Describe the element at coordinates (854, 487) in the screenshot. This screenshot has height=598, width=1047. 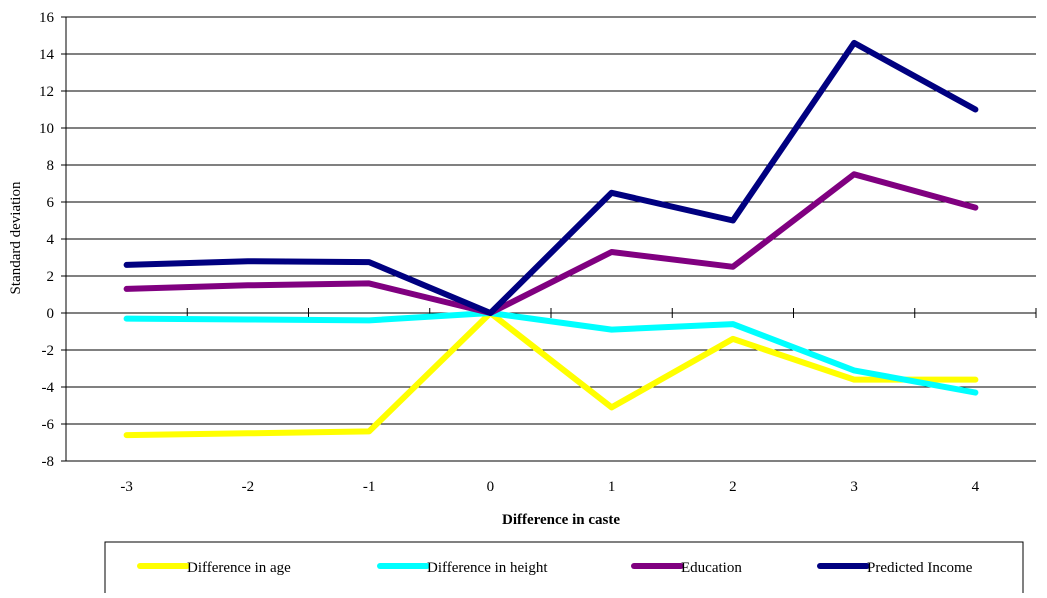
I see `x-tick-label: 3` at that location.